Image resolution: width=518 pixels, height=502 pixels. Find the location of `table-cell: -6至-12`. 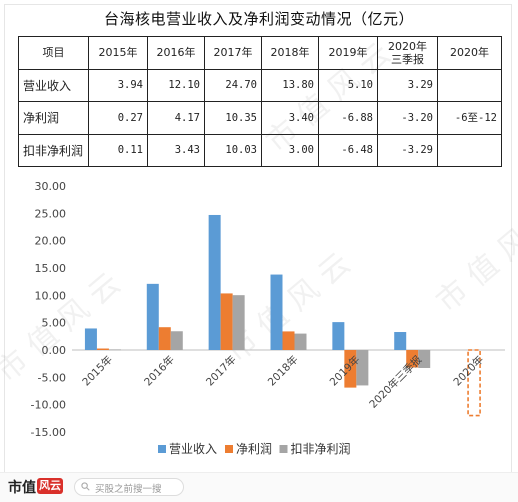

table-cell: -6至-12 is located at coordinates (469, 118).